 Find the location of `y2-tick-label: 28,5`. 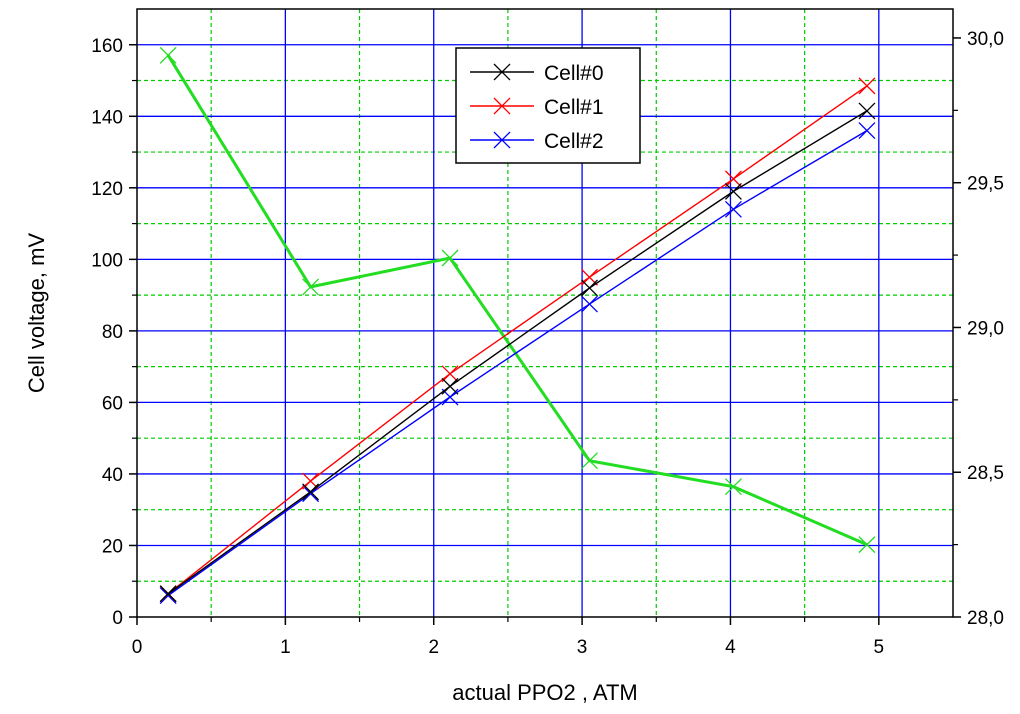

y2-tick-label: 28,5 is located at coordinates (985, 473).